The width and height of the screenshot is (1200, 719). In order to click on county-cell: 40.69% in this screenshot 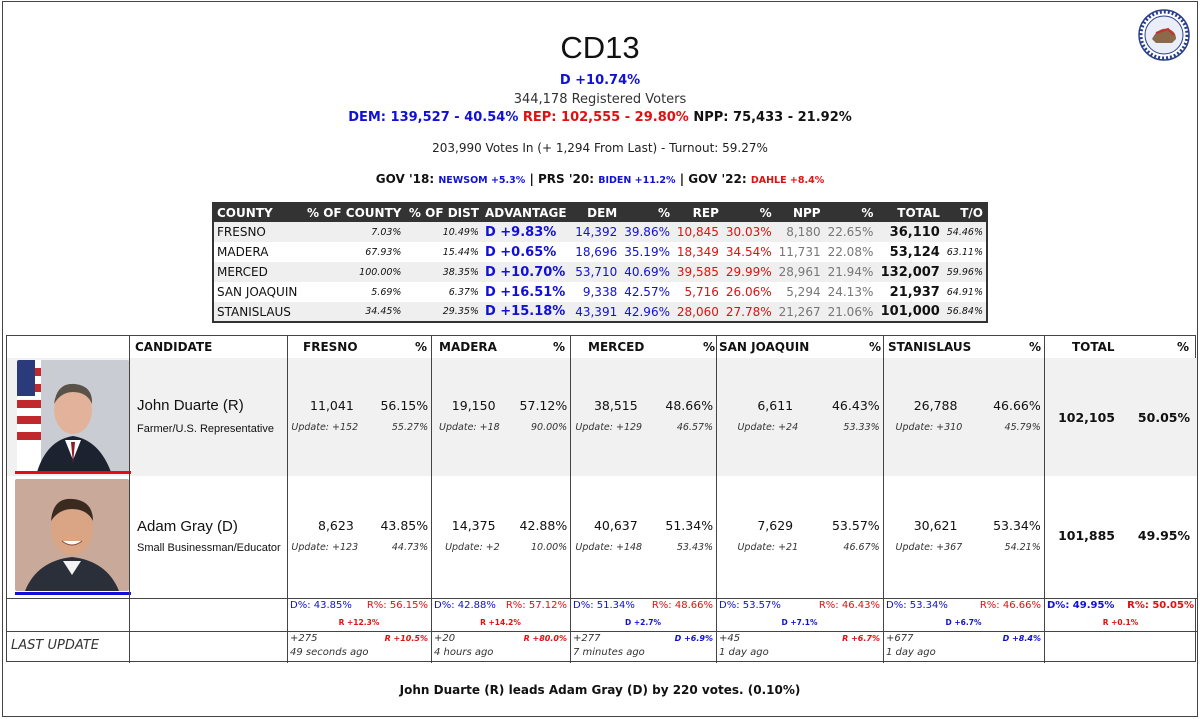, I will do `click(646, 272)`.